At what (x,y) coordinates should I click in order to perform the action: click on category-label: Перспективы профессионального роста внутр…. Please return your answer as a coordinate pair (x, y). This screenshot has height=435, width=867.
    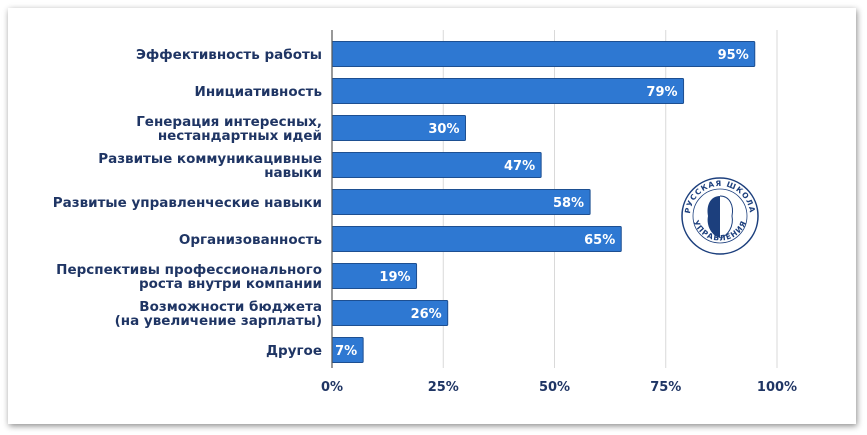
    Looking at the image, I should click on (189, 277).